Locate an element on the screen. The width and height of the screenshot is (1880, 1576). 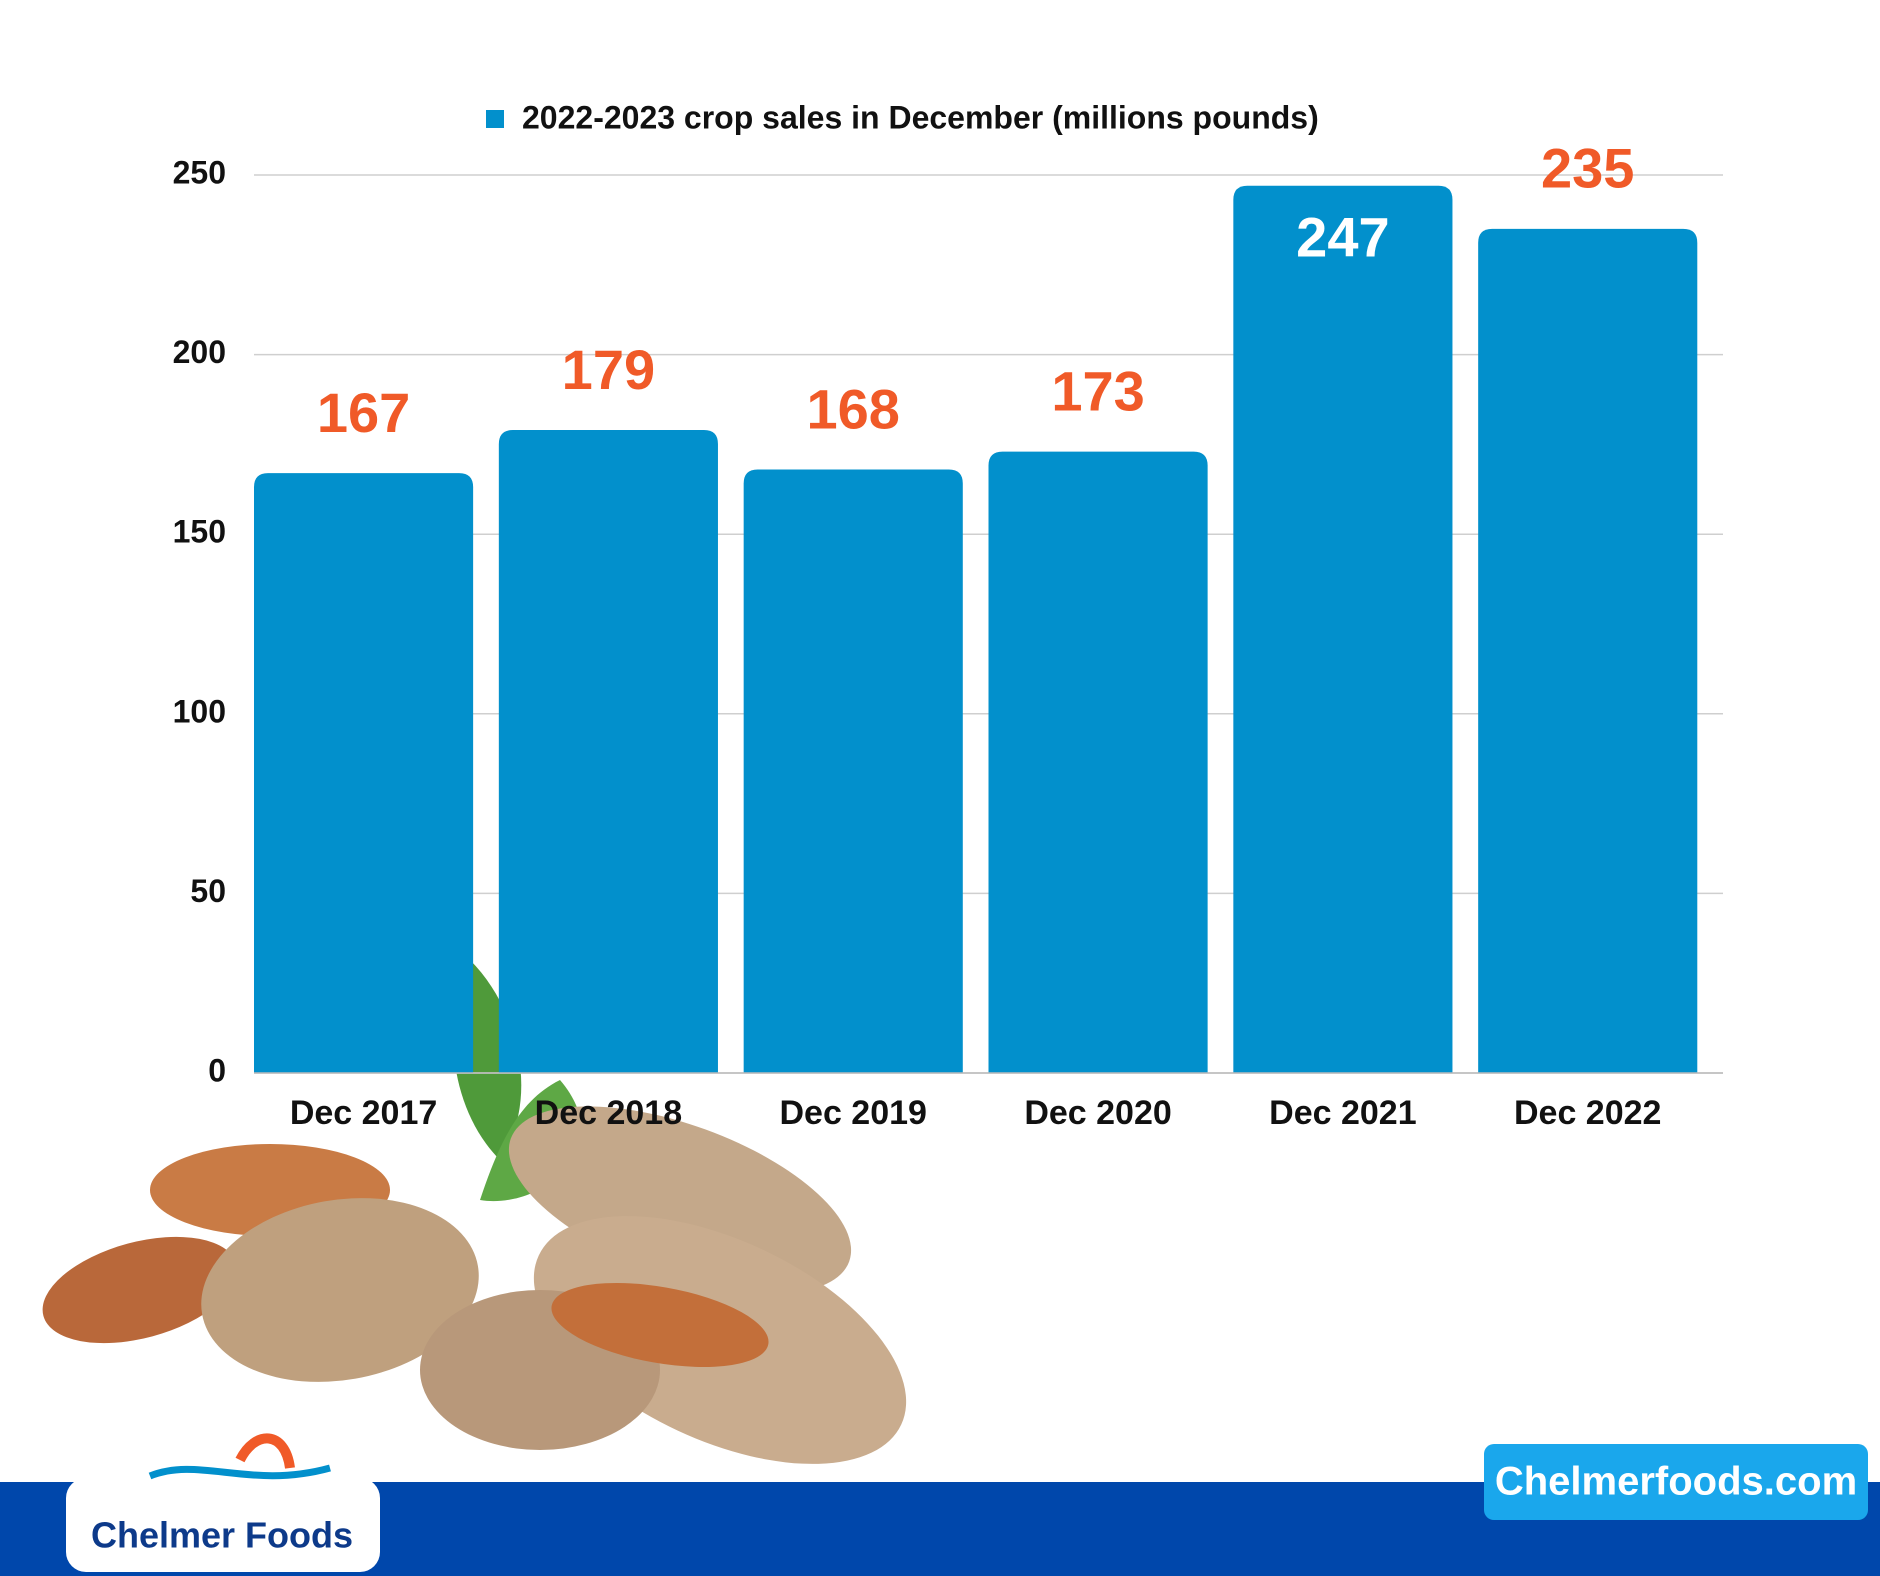
data-label: 247 is located at coordinates (1342, 237).